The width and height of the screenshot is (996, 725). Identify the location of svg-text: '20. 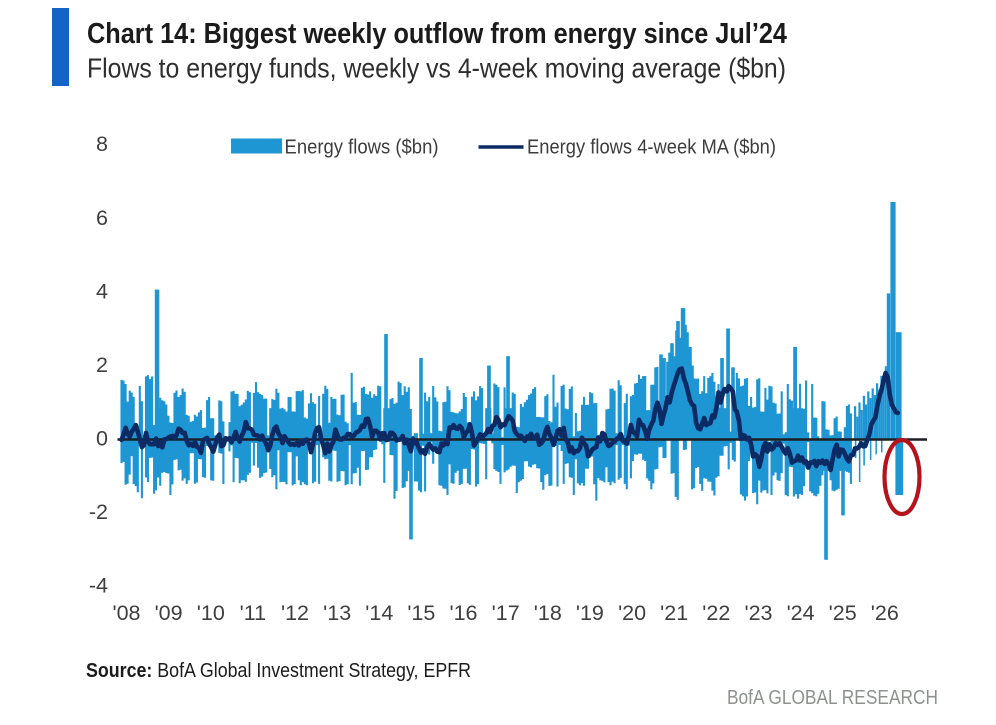
(632, 613).